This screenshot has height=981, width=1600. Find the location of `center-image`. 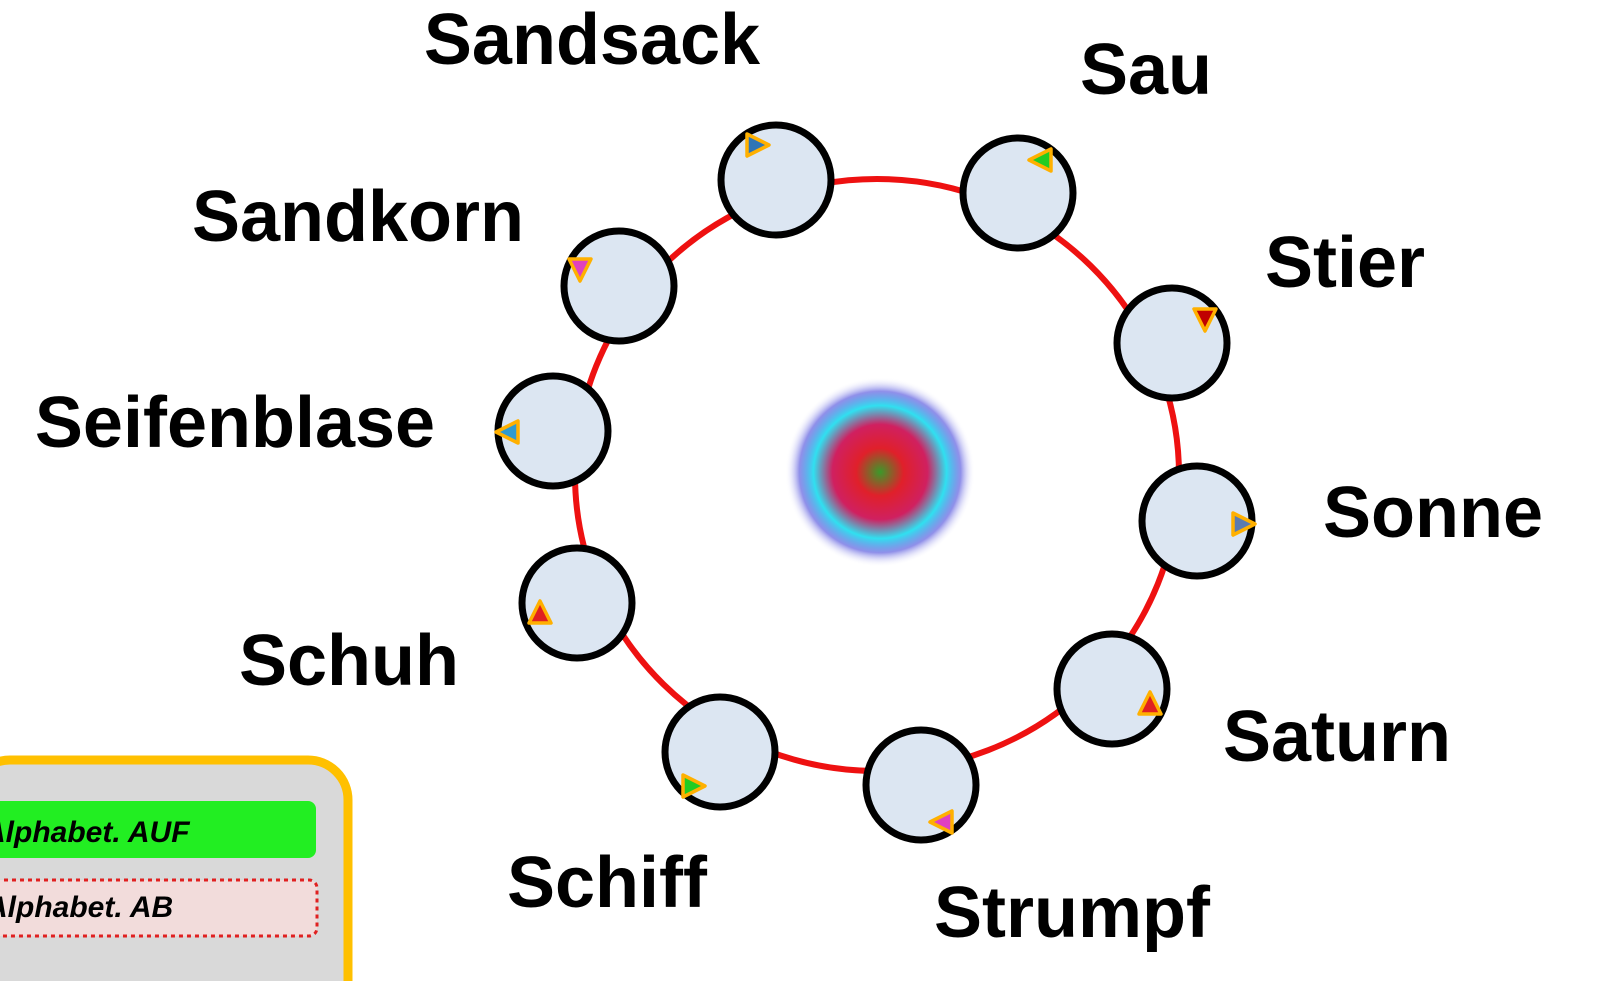

center-image is located at coordinates (880, 472).